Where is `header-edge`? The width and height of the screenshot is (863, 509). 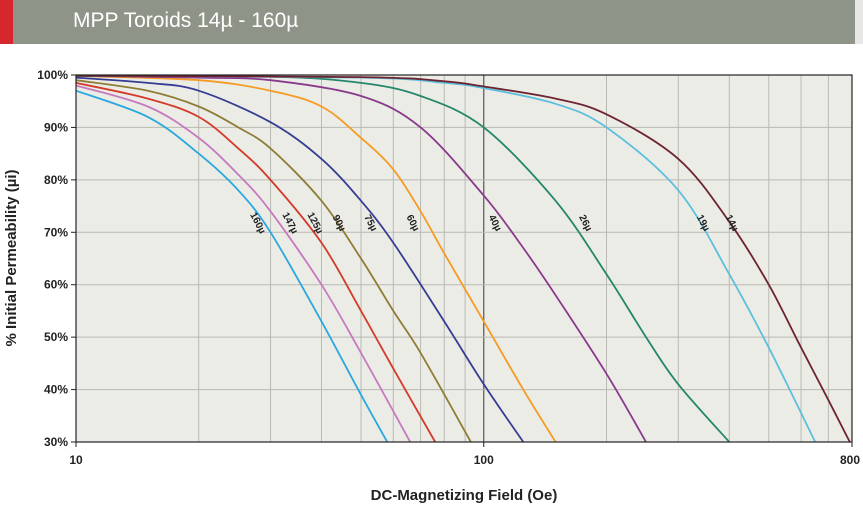
header-edge is located at coordinates (859, 22).